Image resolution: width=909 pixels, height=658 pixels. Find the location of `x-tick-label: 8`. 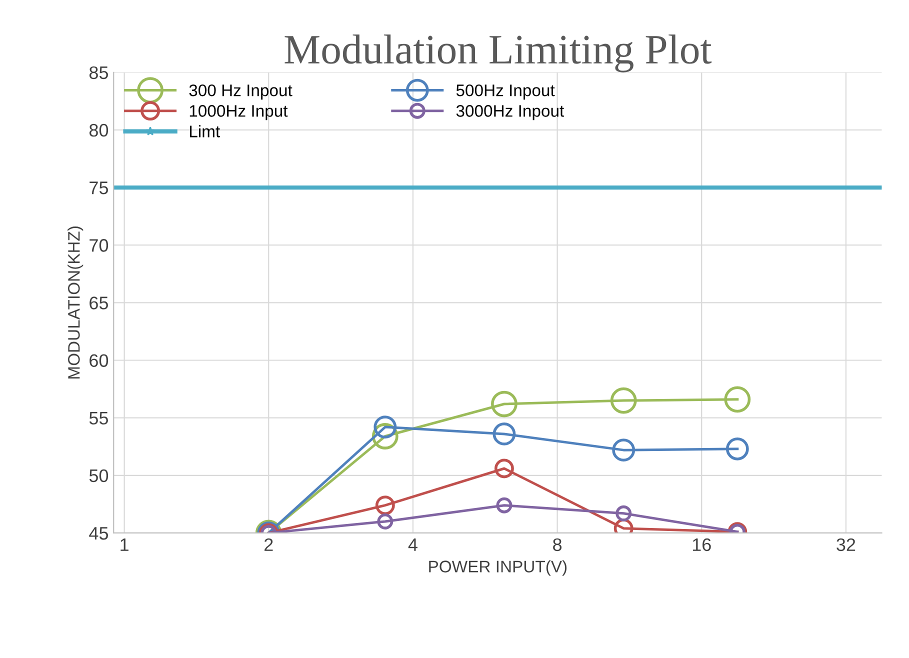

x-tick-label: 8 is located at coordinates (557, 545).